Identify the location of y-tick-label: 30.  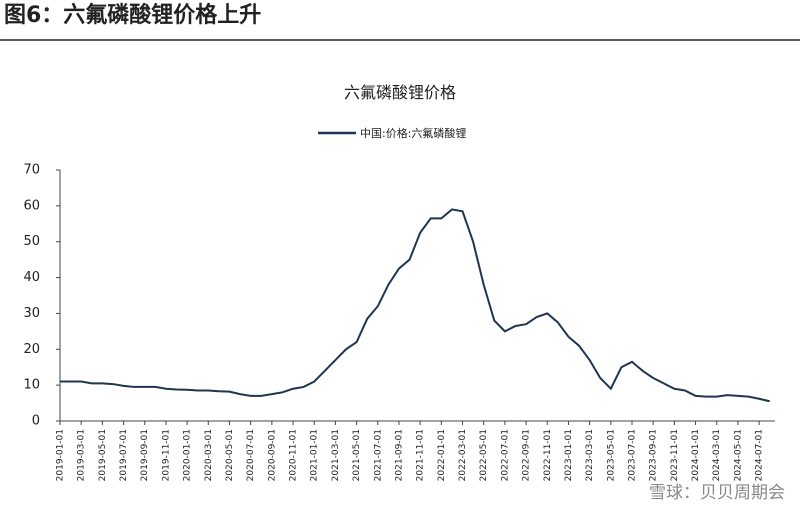
(31, 313).